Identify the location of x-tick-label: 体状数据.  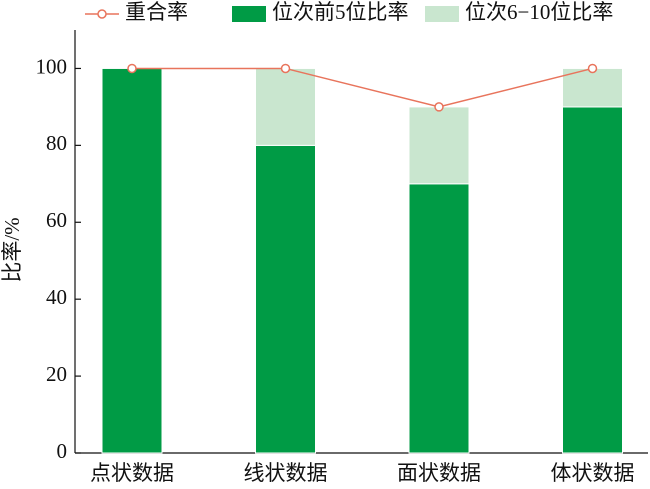
(593, 473).